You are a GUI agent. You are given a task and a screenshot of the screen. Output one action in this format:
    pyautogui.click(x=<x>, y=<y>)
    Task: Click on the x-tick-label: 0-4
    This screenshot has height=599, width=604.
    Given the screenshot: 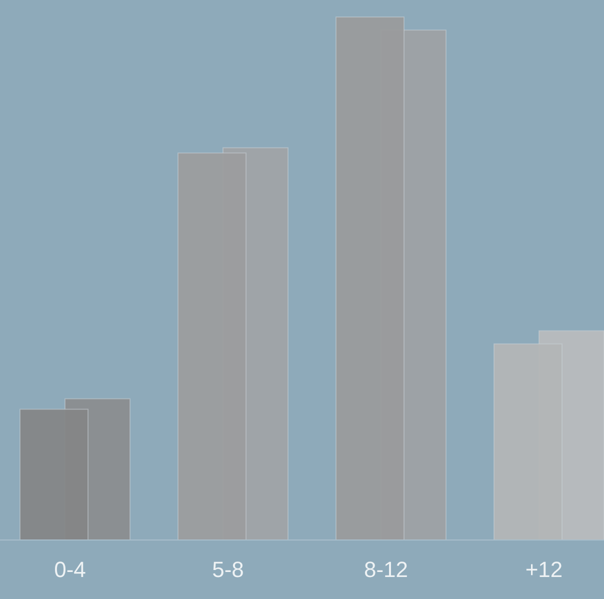 What is the action you would take?
    pyautogui.click(x=70, y=569)
    